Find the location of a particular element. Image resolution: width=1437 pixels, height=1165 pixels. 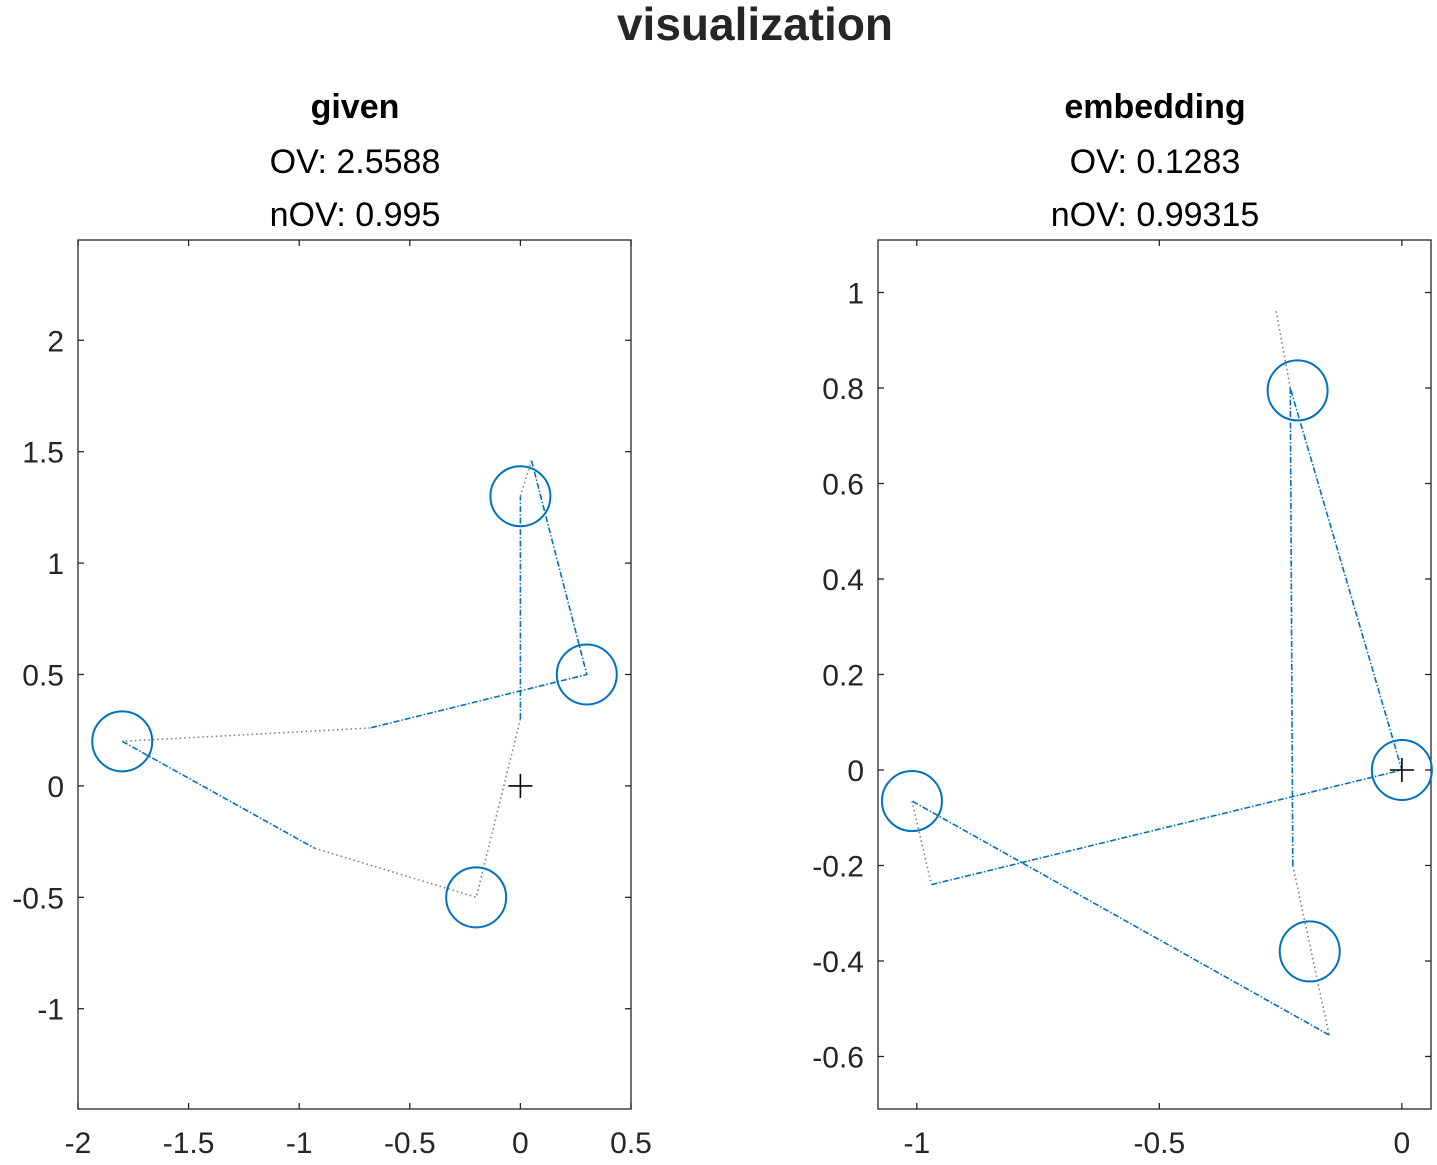

y-tick-label: -0.4 is located at coordinates (838, 962).